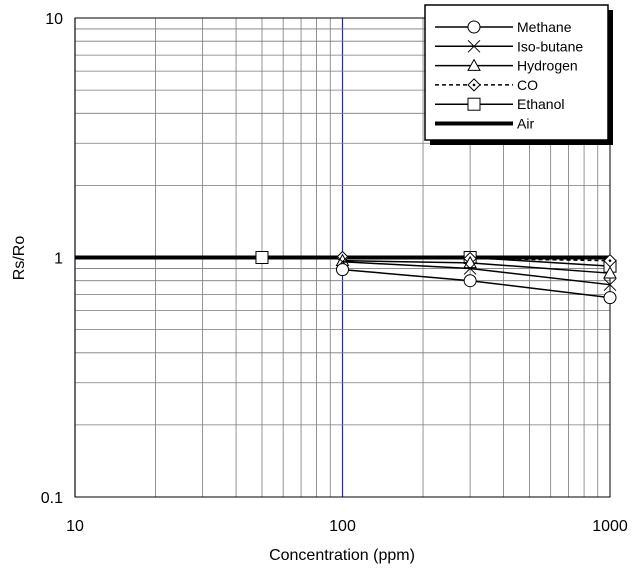  I want to click on legend-item: Iso-butane, so click(509, 46).